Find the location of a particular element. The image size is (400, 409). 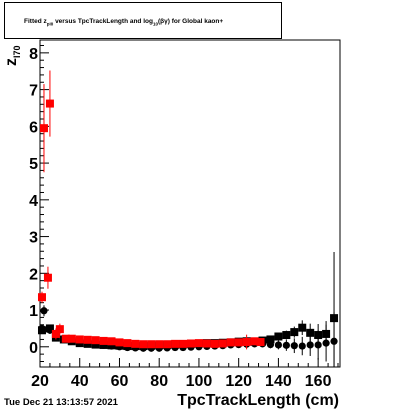

title-pre: Fitted z is located at coordinates (35, 21).